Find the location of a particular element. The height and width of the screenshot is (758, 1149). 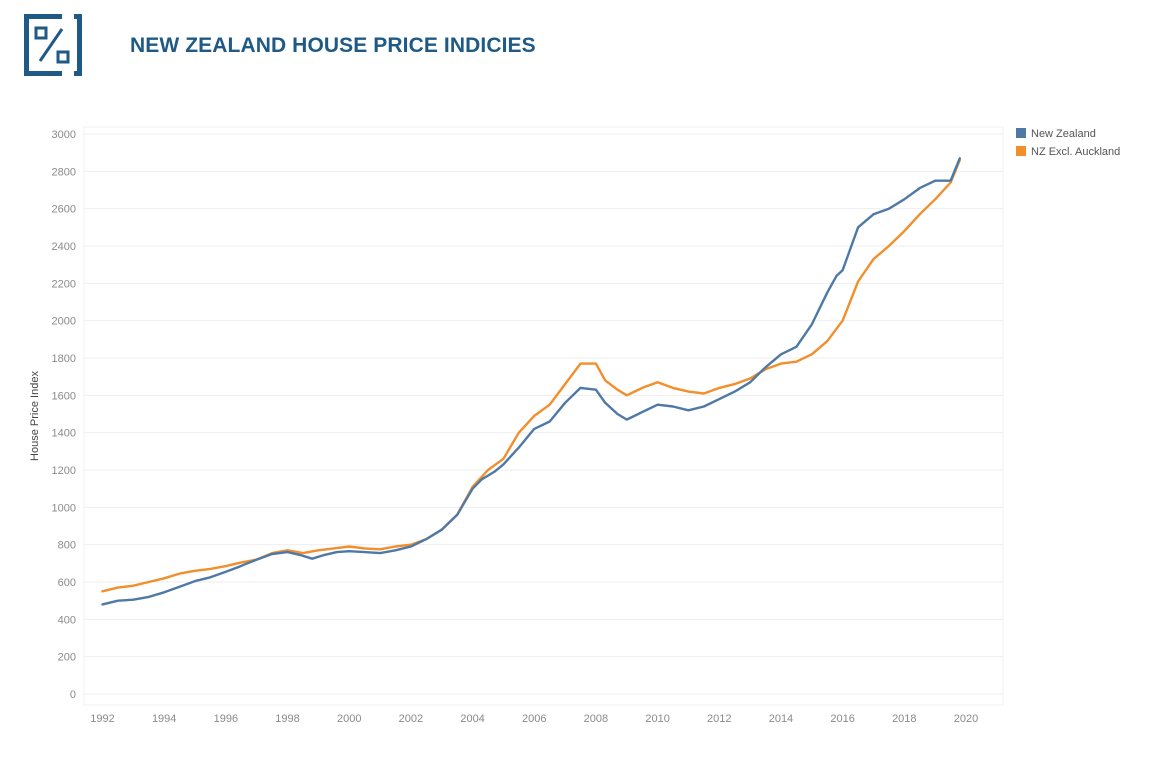

x-tick-label: 1998 is located at coordinates (287, 719).